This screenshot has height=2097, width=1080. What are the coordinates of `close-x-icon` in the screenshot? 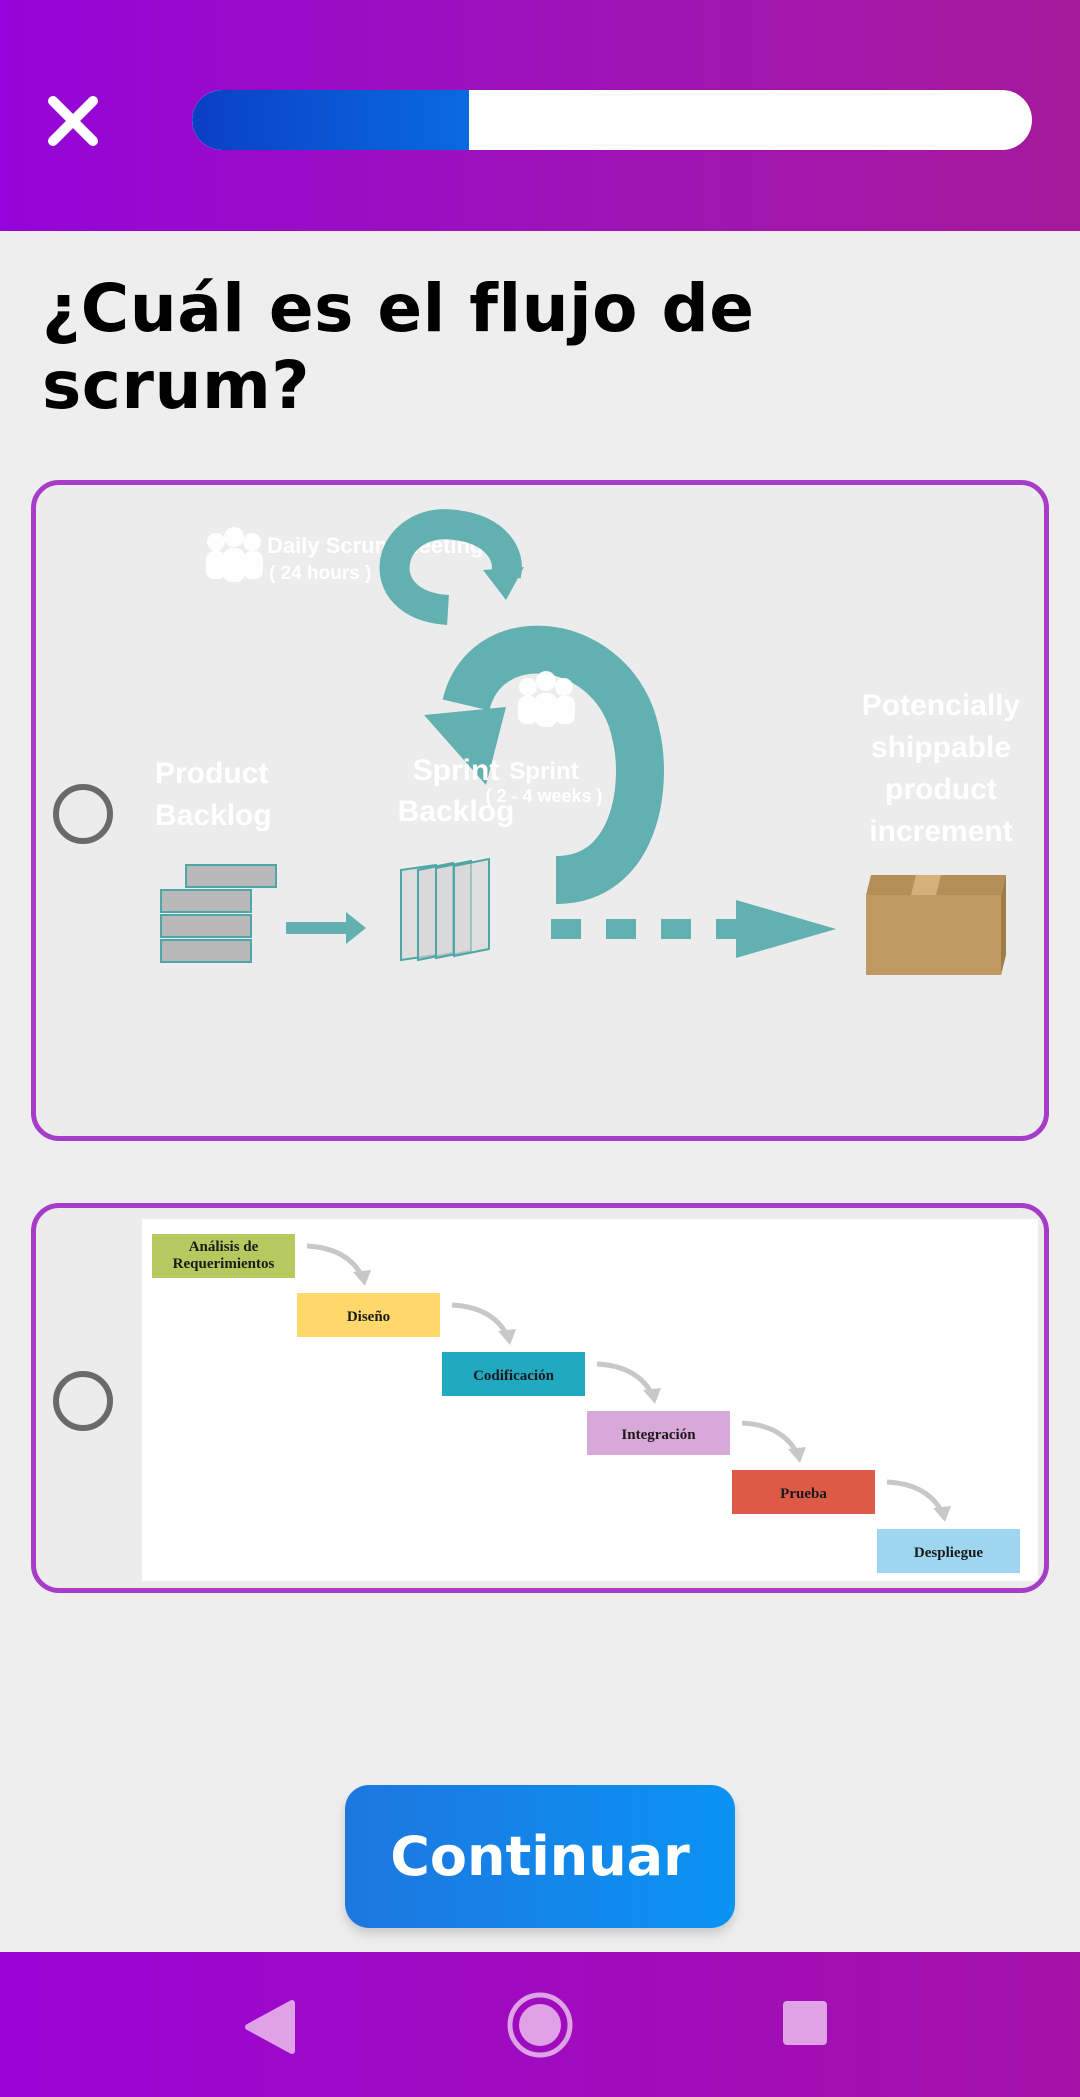 It's located at (73, 121).